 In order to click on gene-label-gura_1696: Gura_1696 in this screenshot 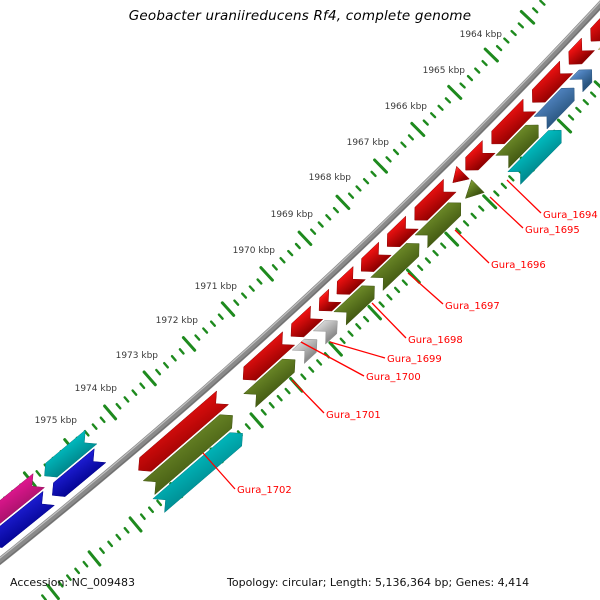, I will do `click(518, 265)`.